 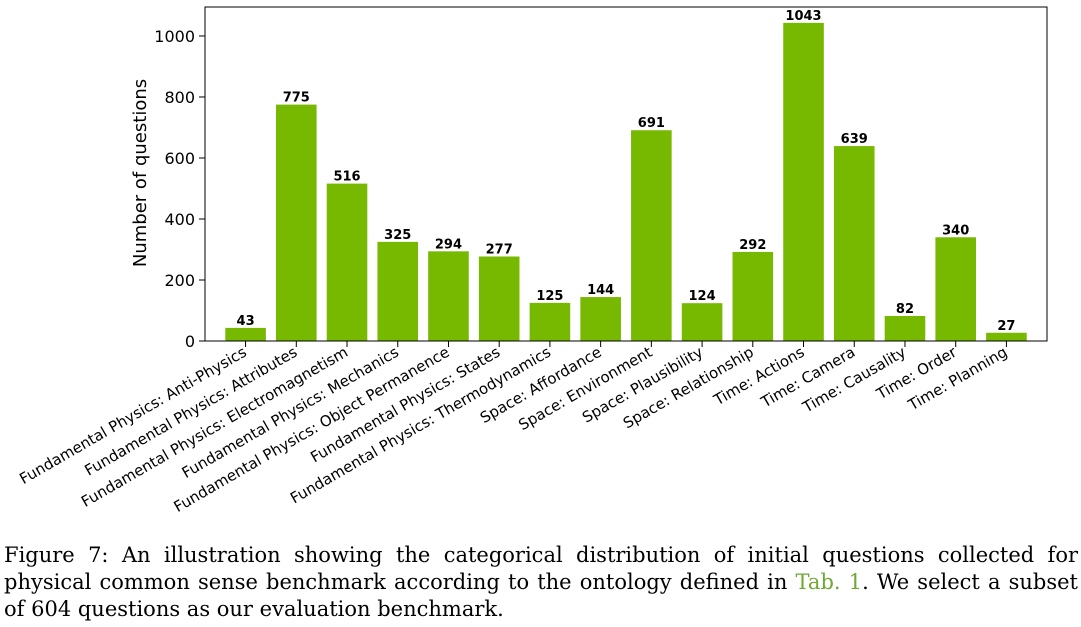 I want to click on bar-value-label-12: 1043, so click(x=803, y=16).